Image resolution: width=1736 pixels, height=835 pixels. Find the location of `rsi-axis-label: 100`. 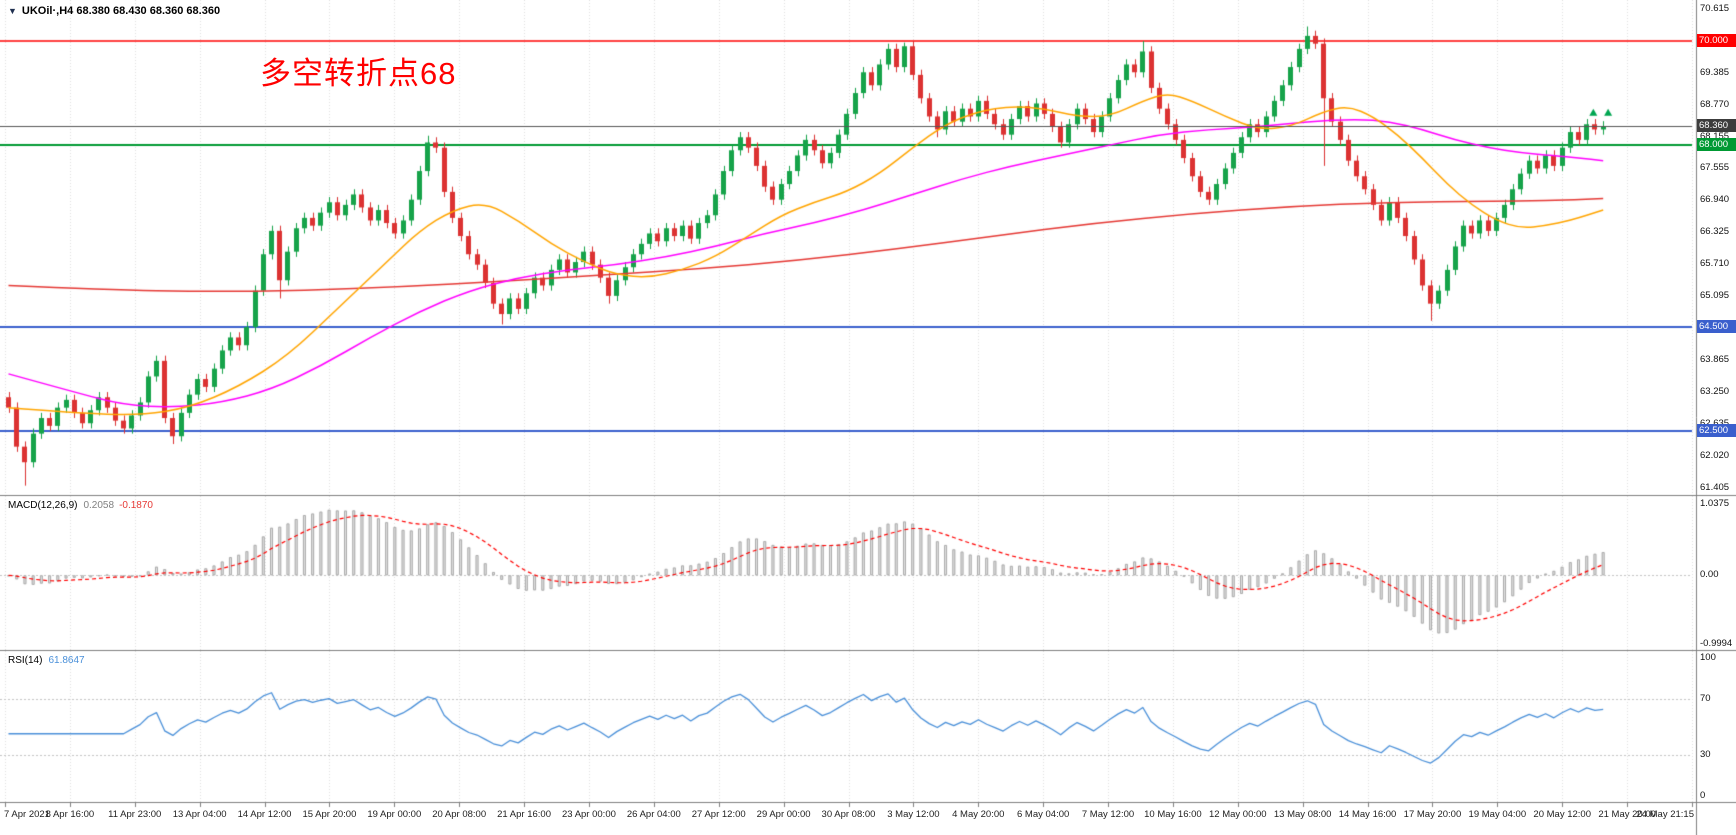

rsi-axis-label: 100 is located at coordinates (1708, 657).